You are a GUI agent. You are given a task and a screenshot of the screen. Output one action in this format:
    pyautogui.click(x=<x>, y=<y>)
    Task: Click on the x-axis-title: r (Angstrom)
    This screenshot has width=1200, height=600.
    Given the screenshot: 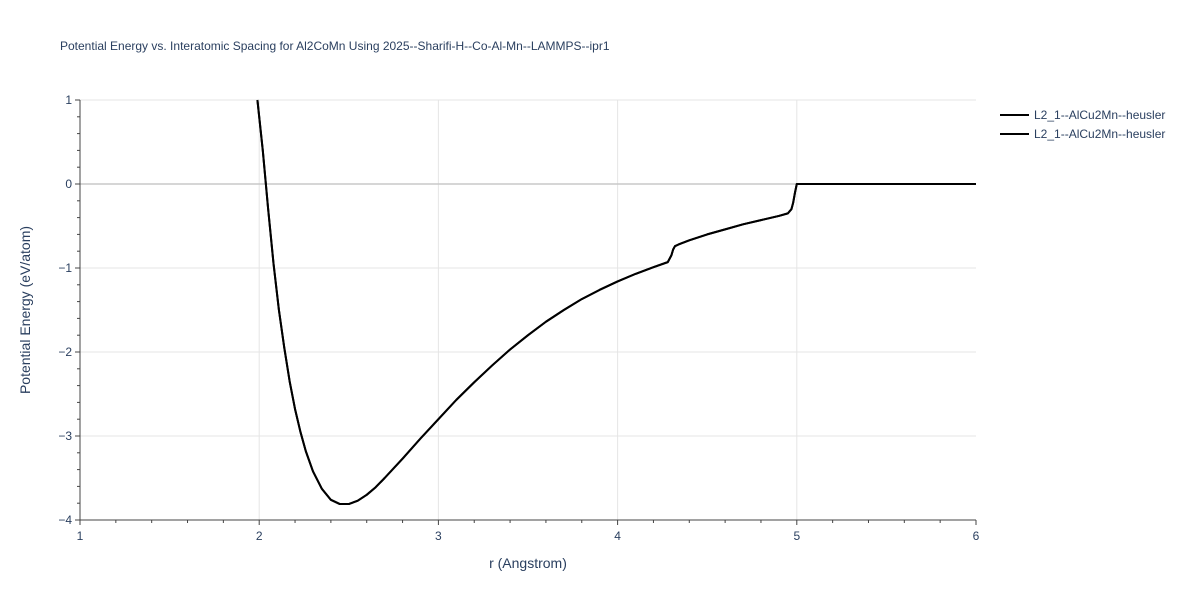 What is the action you would take?
    pyautogui.click(x=528, y=563)
    